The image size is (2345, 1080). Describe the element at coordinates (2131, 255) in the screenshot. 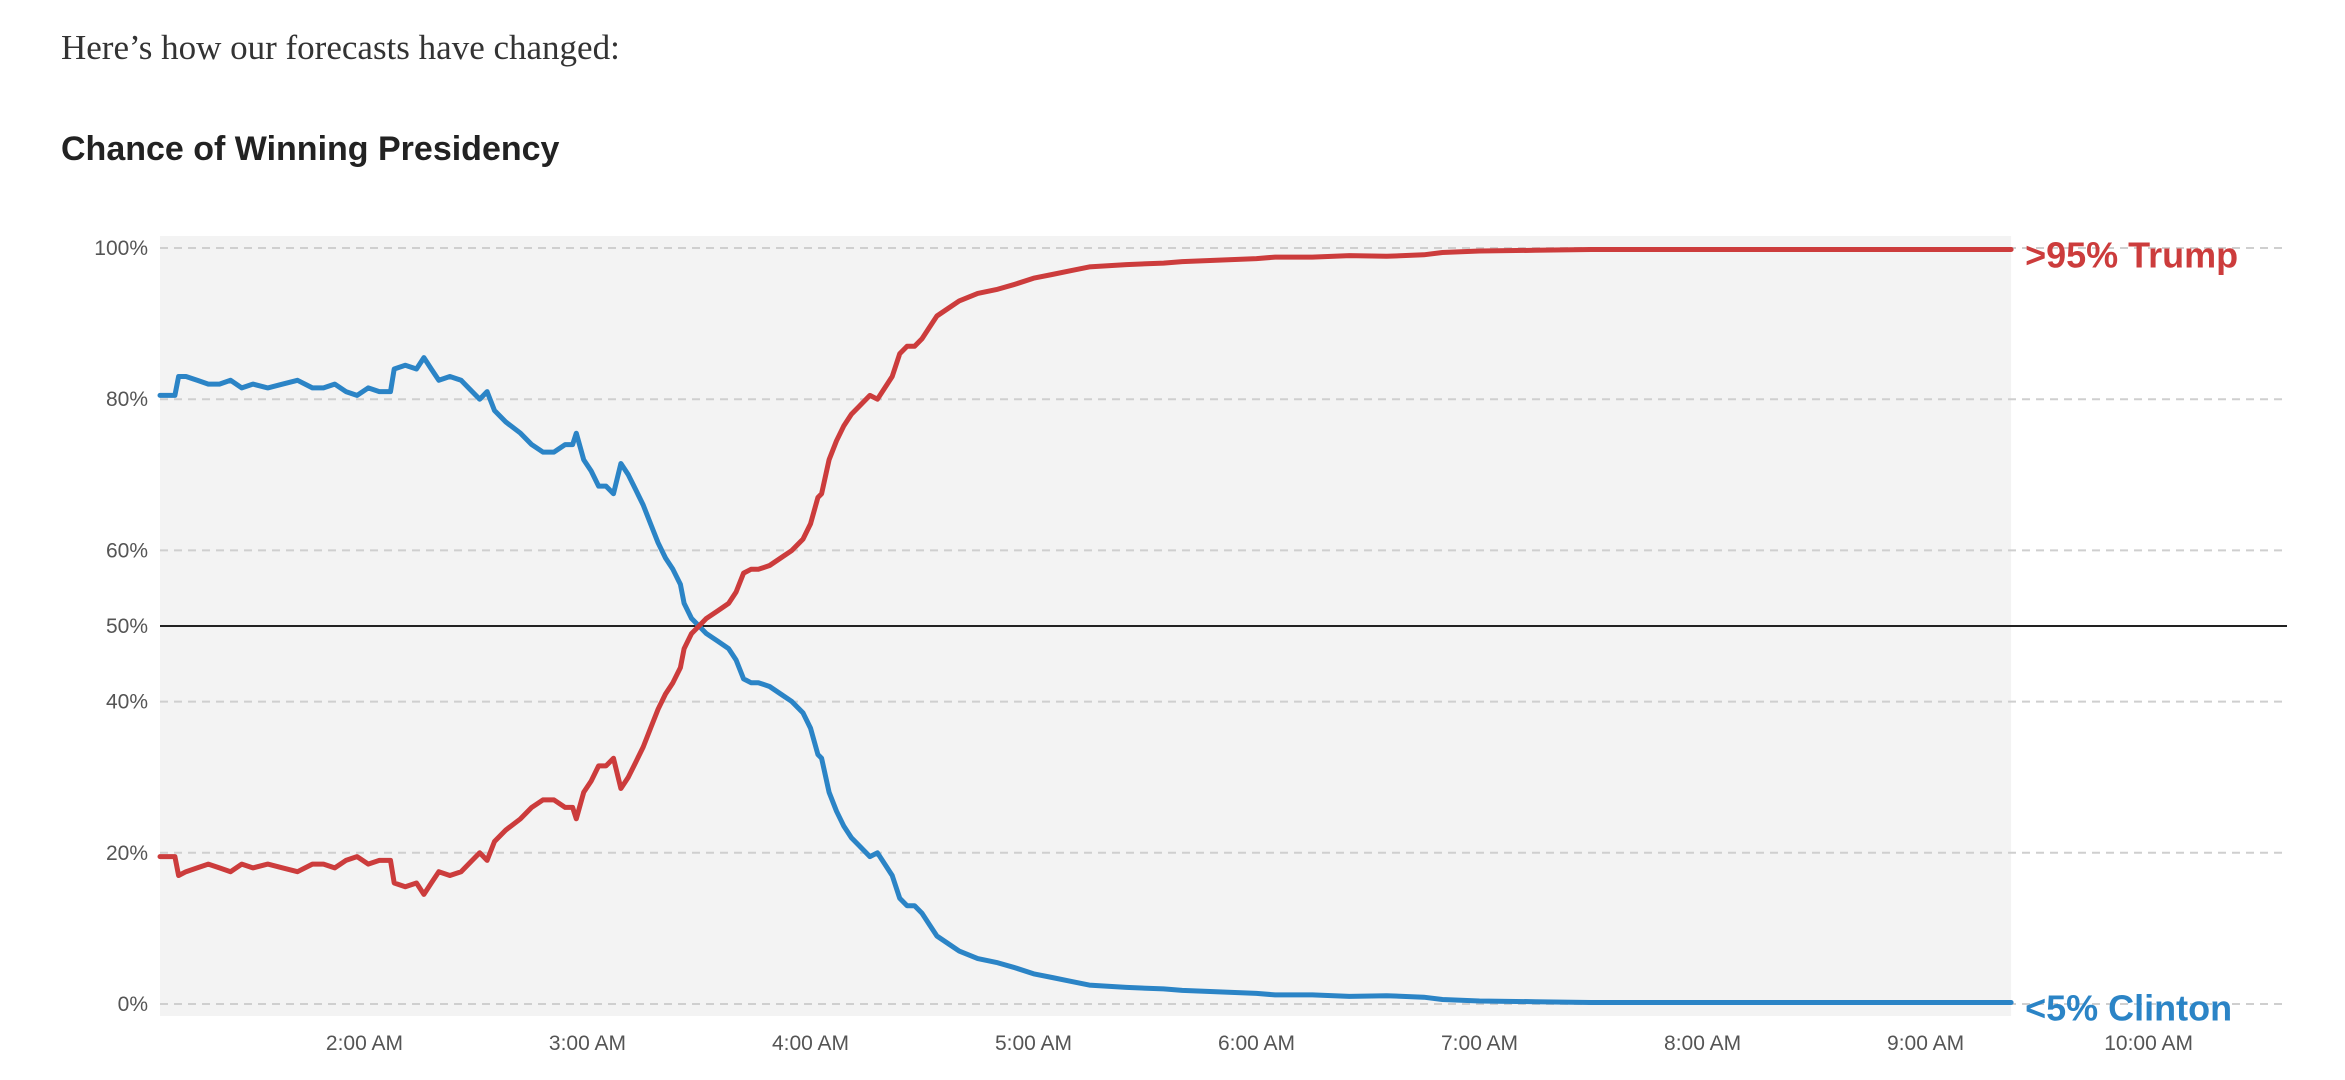

I see `end-label-trump: >95% Trump` at that location.